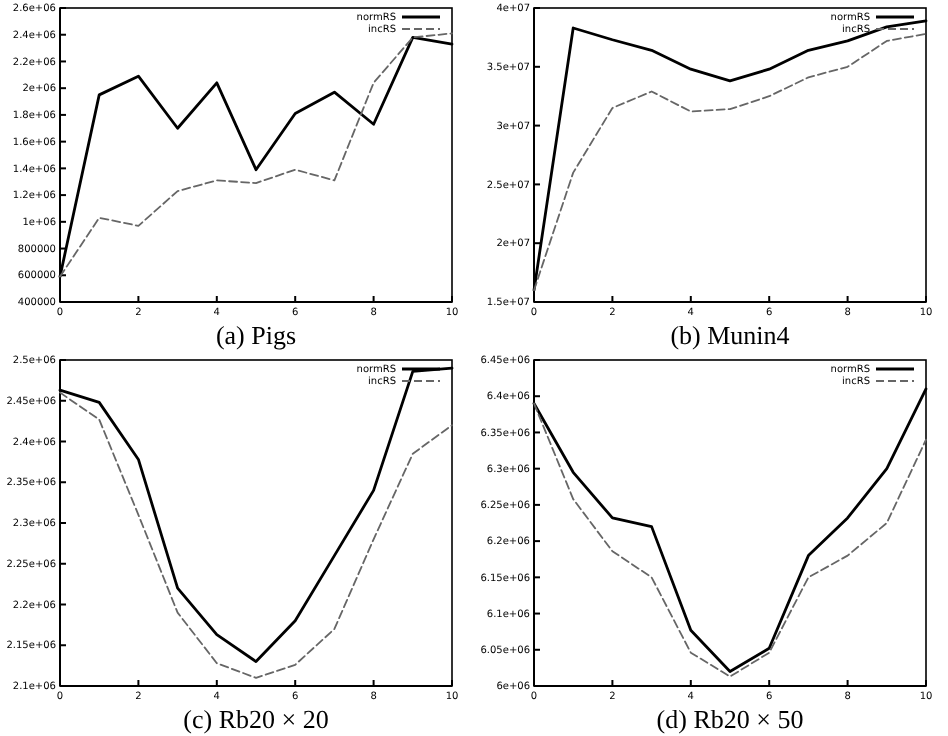  I want to click on text: (b) Munin4, so click(730, 335).